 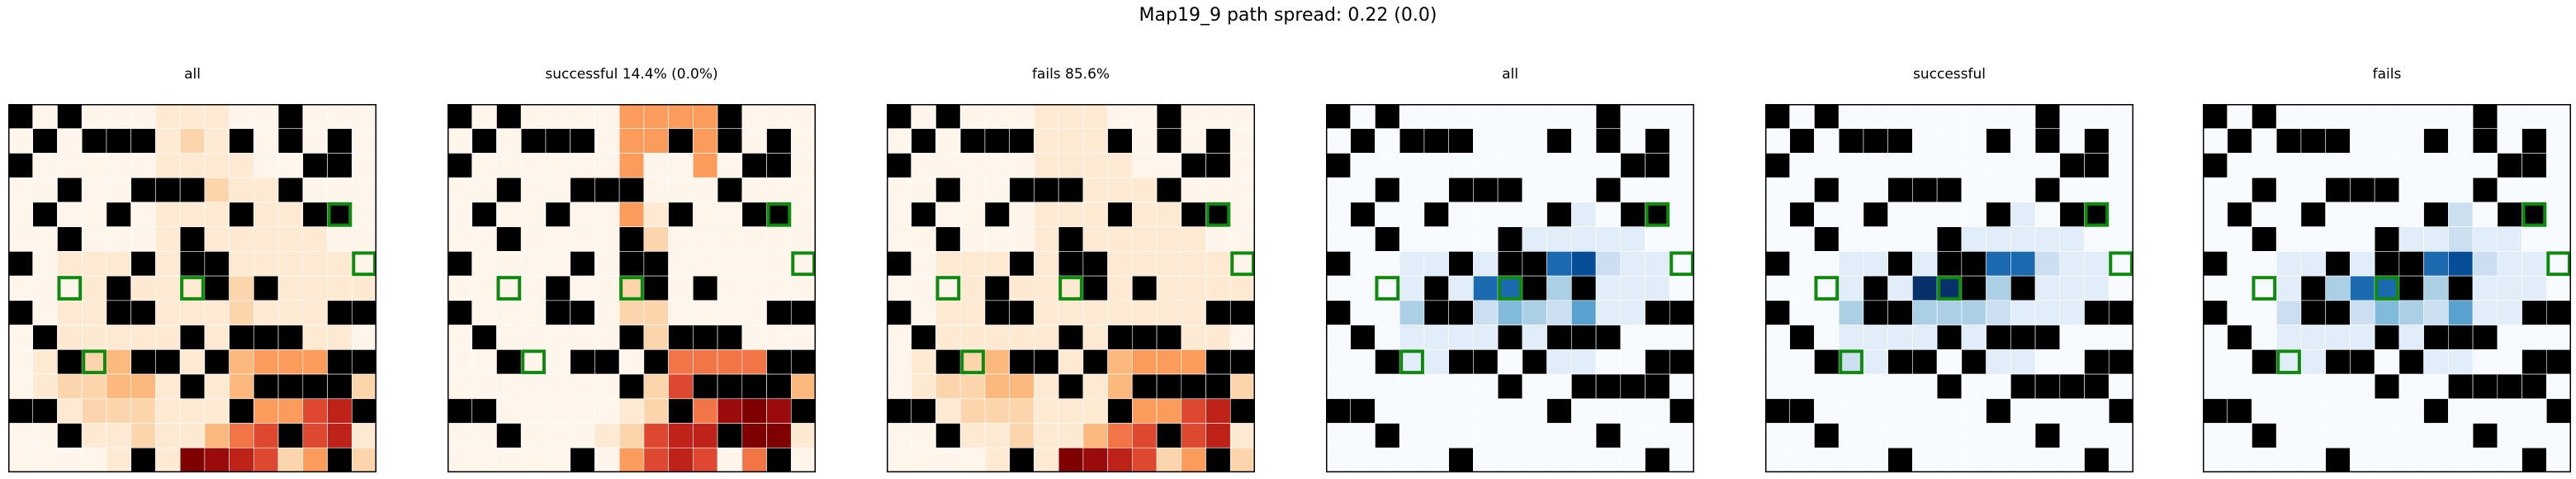 I want to click on panel-title: fails 85.6%, so click(x=1070, y=75).